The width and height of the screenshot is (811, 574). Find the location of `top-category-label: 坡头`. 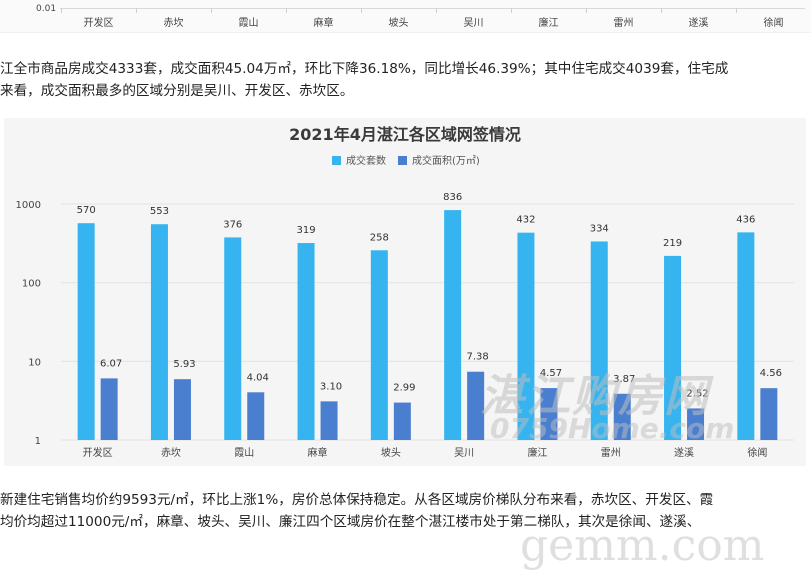

top-category-label: 坡头 is located at coordinates (398, 23).